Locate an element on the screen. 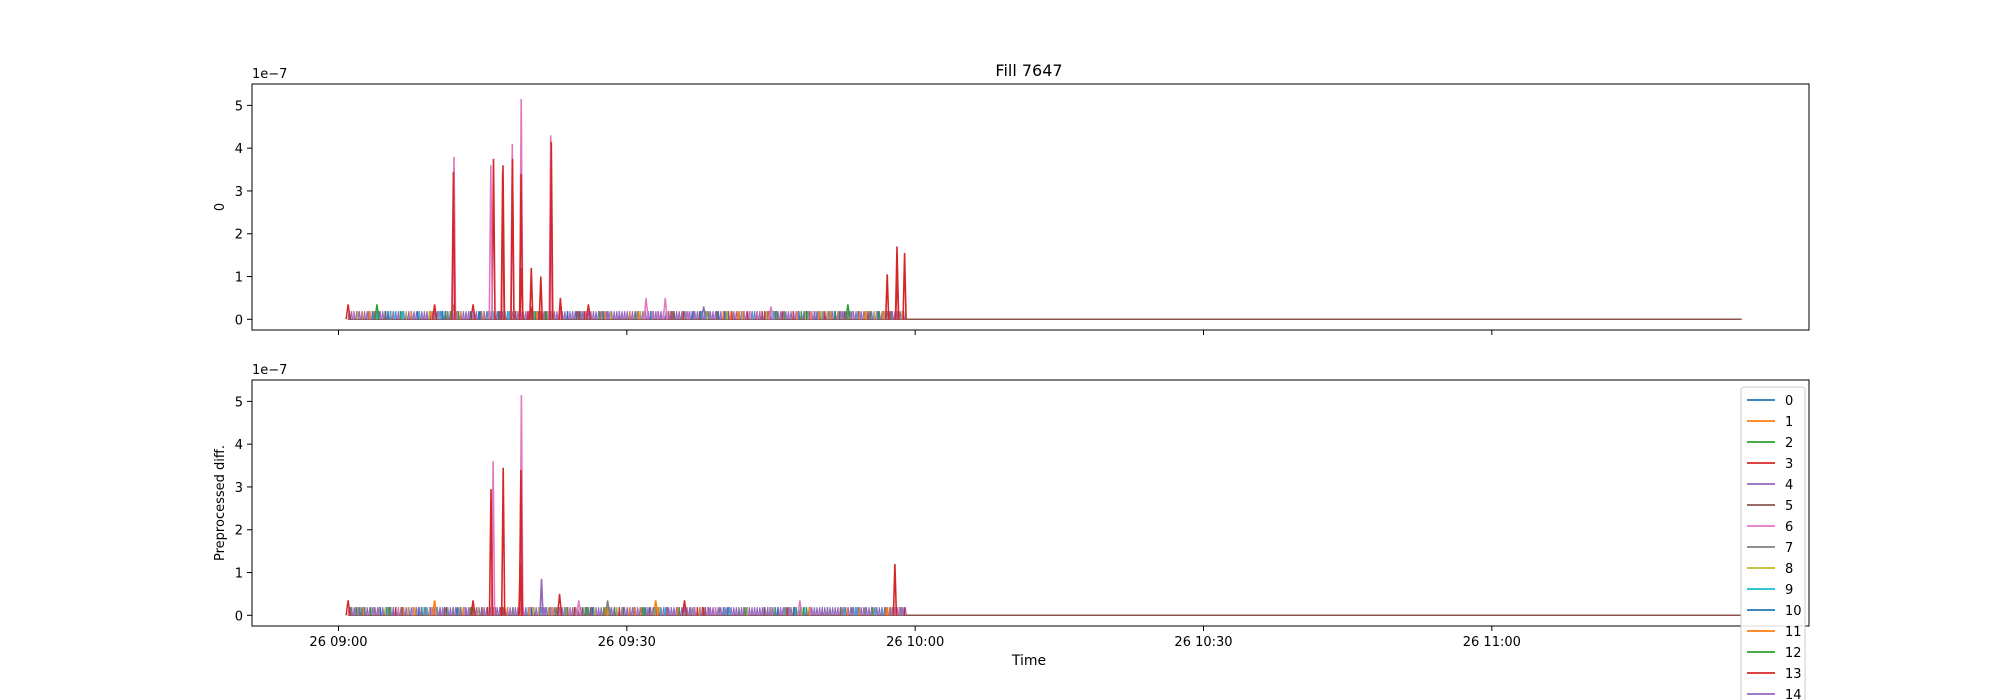 This screenshot has height=700, width=2000. x-tick-label: 26 09:00 is located at coordinates (338, 642).